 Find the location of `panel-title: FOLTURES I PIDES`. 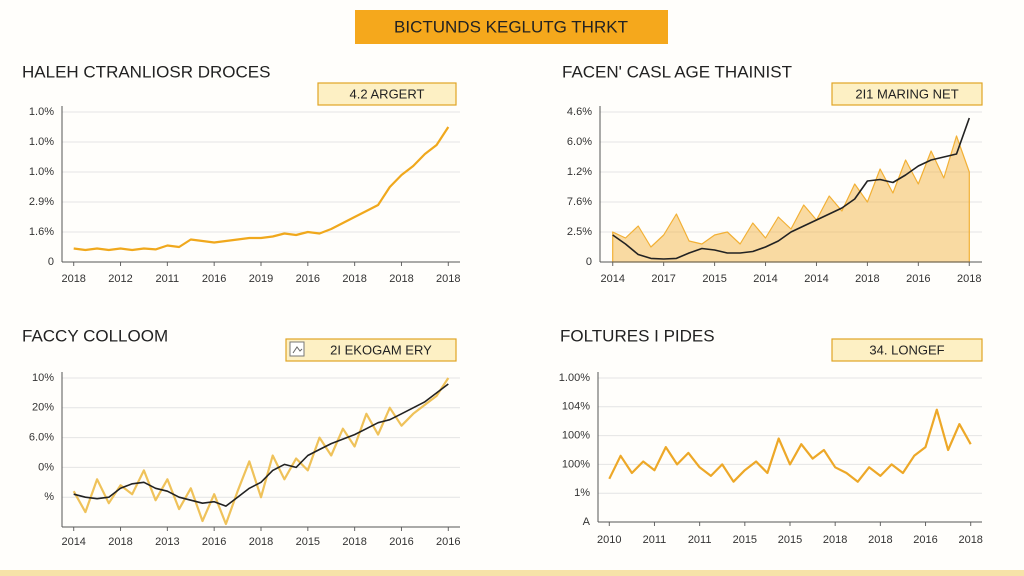

panel-title: FOLTURES I PIDES is located at coordinates (637, 335).